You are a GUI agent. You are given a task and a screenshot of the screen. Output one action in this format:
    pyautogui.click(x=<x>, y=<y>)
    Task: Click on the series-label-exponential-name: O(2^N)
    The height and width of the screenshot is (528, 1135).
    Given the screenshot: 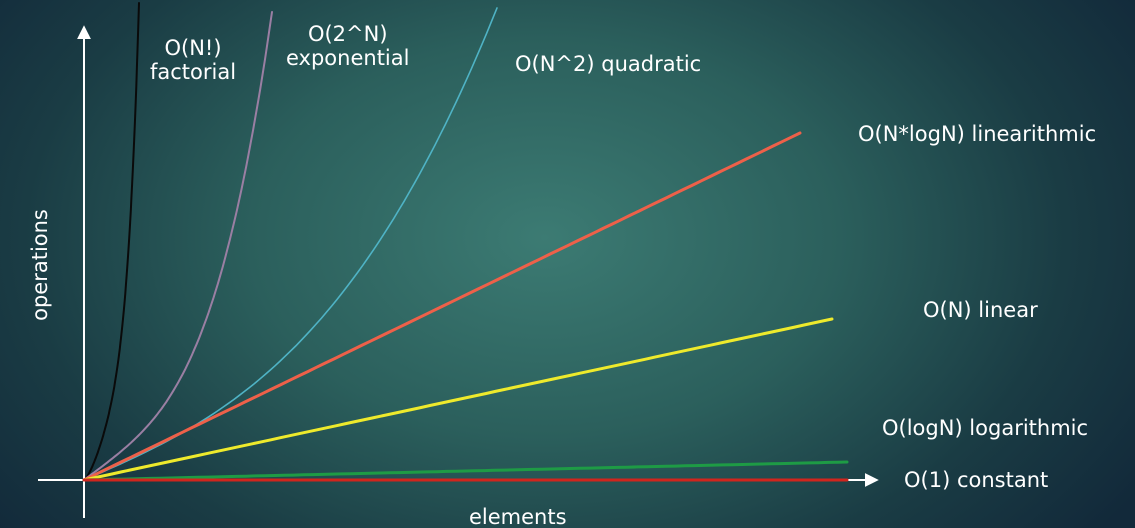 What is the action you would take?
    pyautogui.click(x=347, y=34)
    